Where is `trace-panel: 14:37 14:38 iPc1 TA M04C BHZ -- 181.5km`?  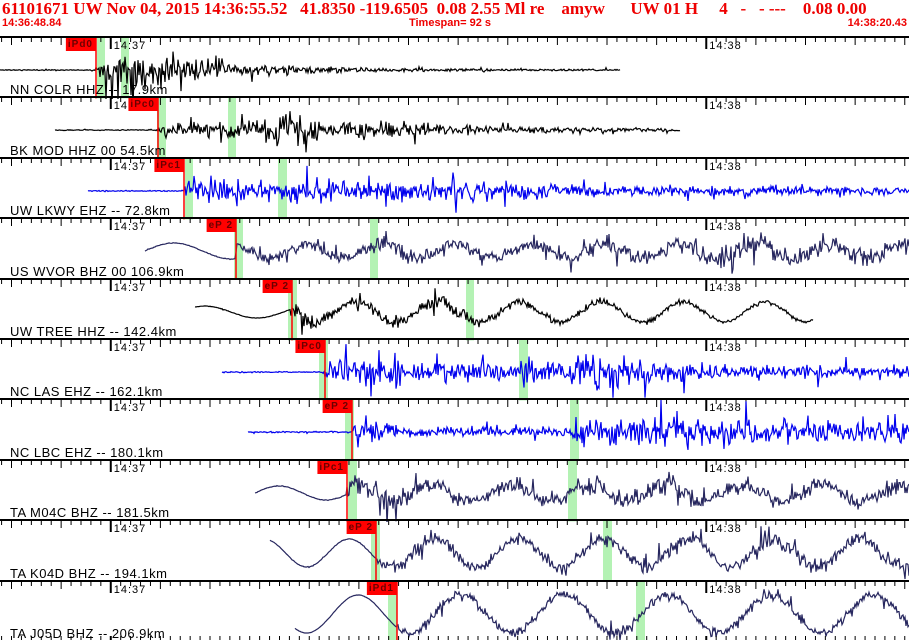 trace-panel: 14:37 14:38 iPc1 TA M04C BHZ -- 181.5km is located at coordinates (454, 490).